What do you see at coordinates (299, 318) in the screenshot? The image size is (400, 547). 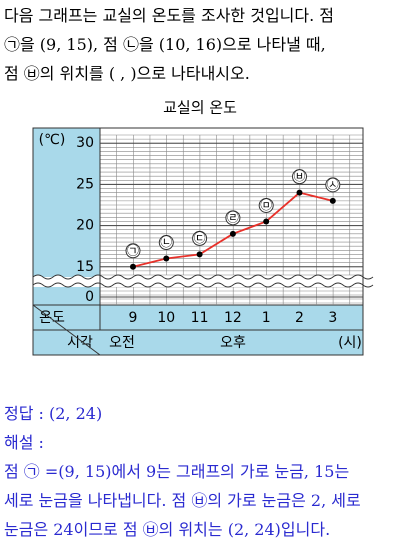 I see `x-tick-label: 2` at bounding box center [299, 318].